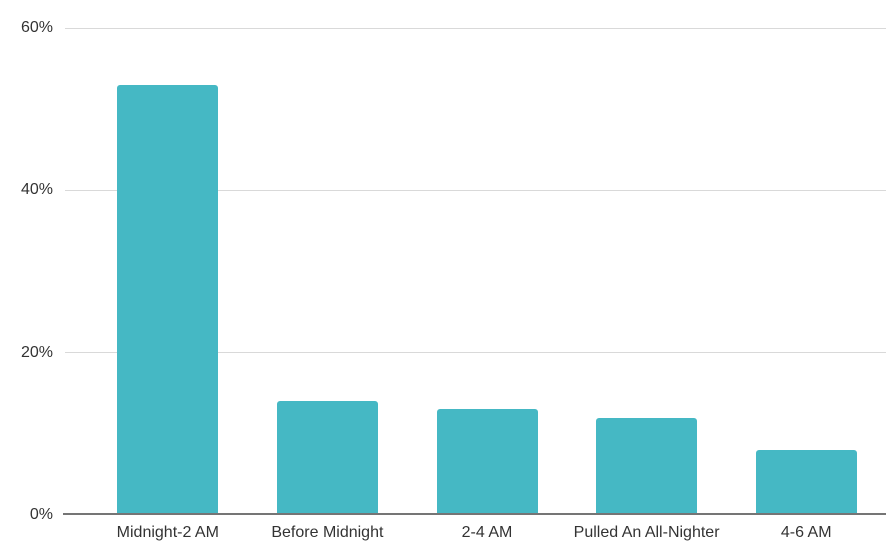 This screenshot has width=886, height=559. Describe the element at coordinates (36, 190) in the screenshot. I see `y-axis-tick-label: 40%` at that location.